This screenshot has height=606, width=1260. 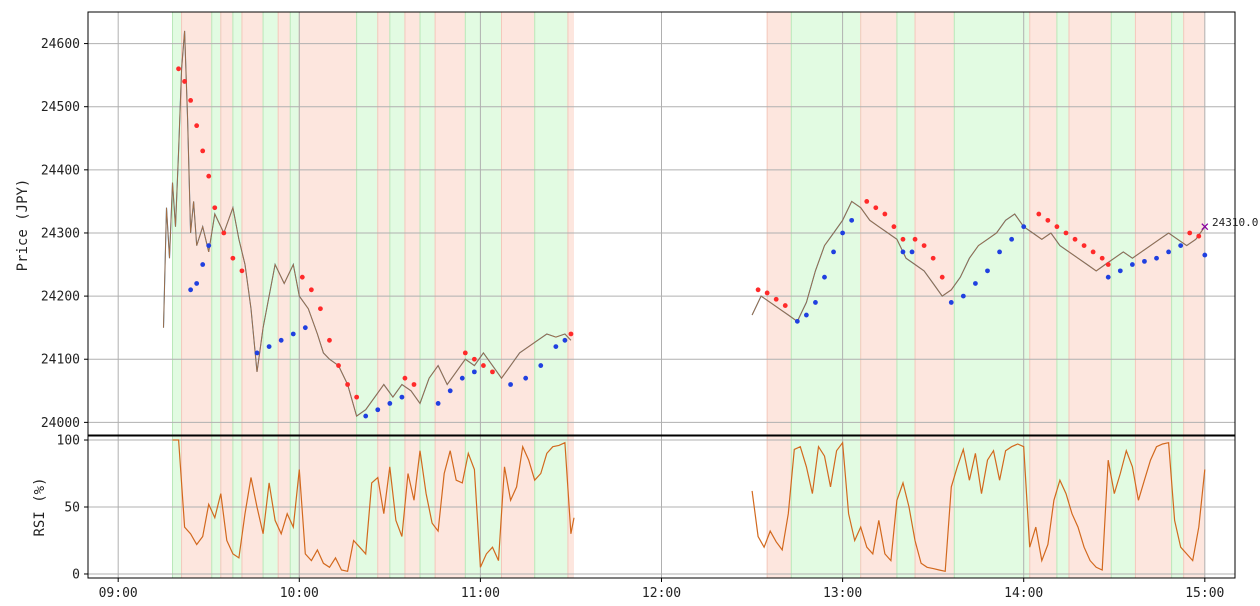 I want to click on bear-region-11-price, so click(x=383, y=223).